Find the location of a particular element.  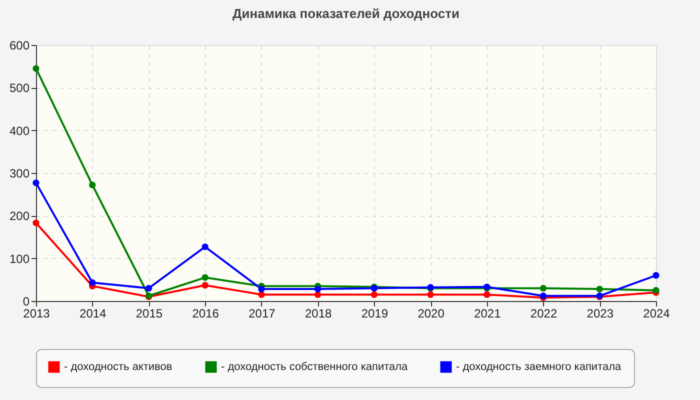

y-tick-label: 300 is located at coordinates (19, 173).